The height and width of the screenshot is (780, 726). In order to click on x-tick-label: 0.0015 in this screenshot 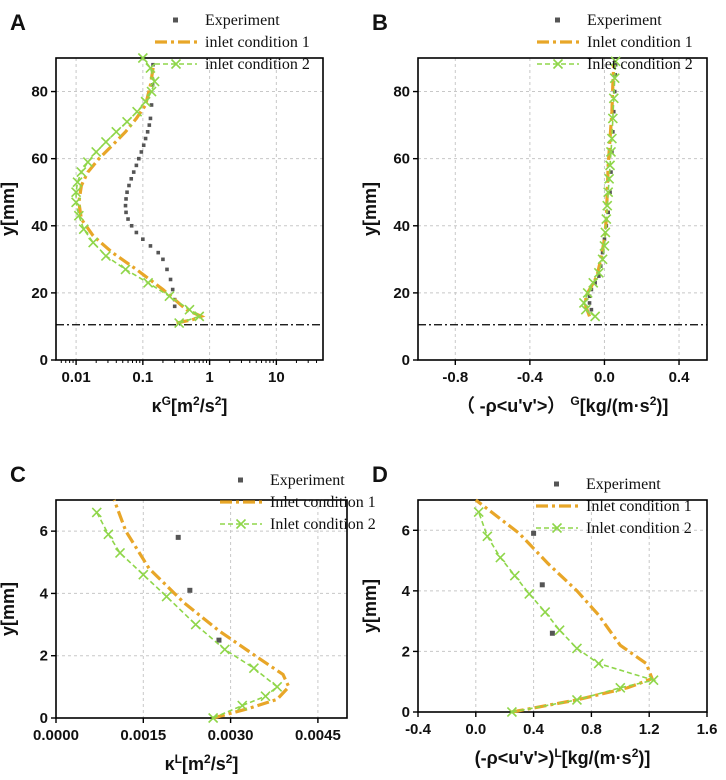, I will do `click(143, 735)`.